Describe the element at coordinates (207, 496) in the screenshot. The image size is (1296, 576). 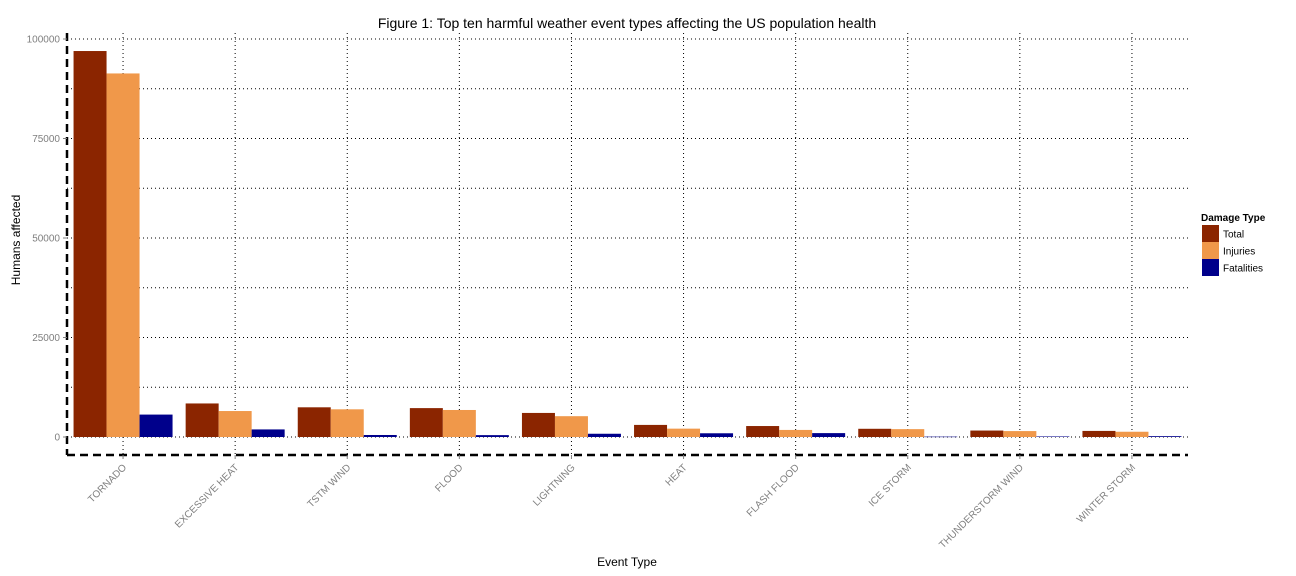
I see `x-tick-label-excessive-heat: EXCESSIVE HEAT` at that location.